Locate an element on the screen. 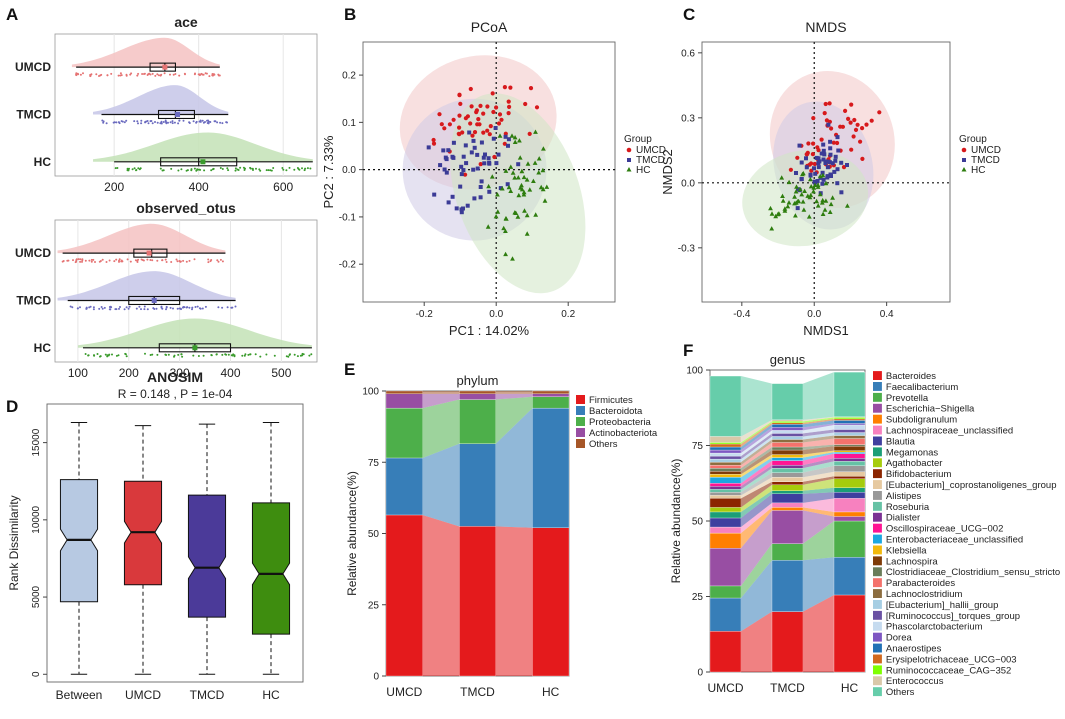  legend-label-Subdoligranulum: Subdoligranulum is located at coordinates (921, 420).